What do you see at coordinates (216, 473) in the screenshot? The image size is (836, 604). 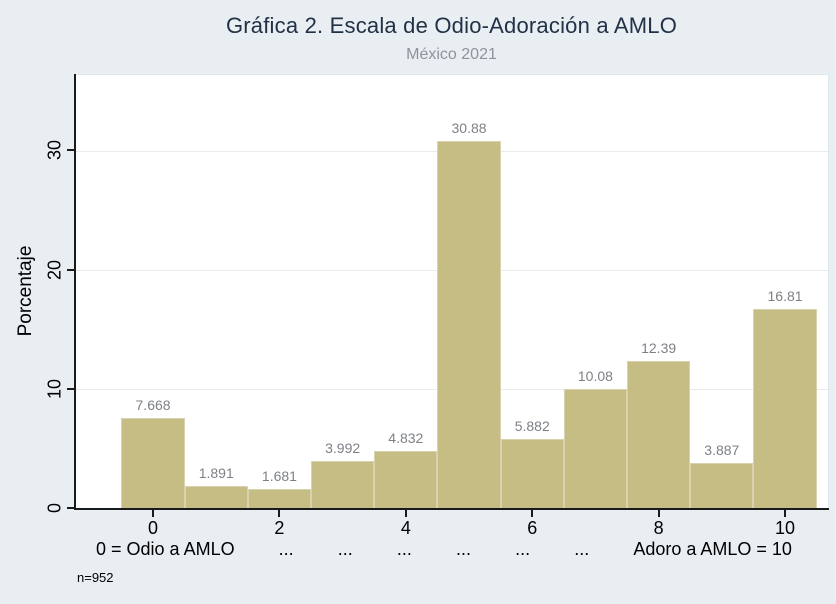 I see `bar-value-label: 1.891` at bounding box center [216, 473].